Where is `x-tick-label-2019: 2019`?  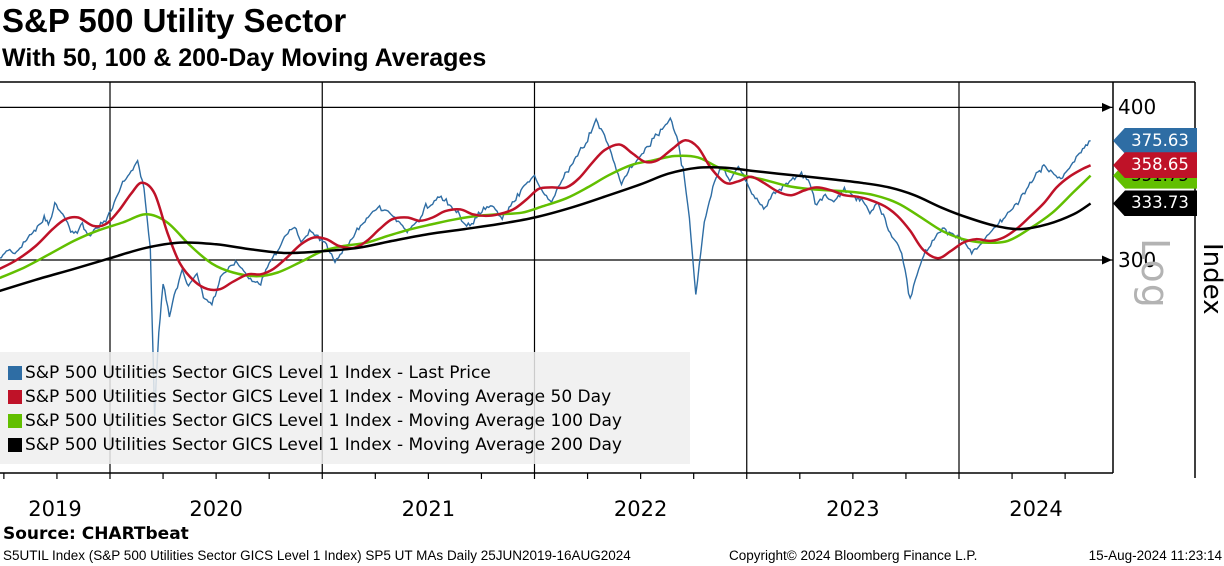 x-tick-label-2019: 2019 is located at coordinates (55, 509).